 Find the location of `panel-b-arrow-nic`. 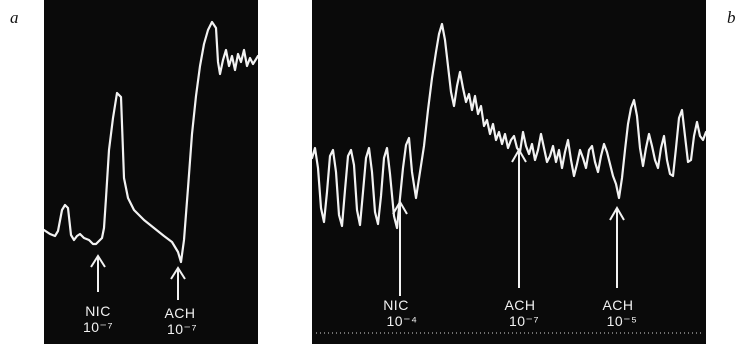

panel-b-arrow-nic is located at coordinates (400, 248).